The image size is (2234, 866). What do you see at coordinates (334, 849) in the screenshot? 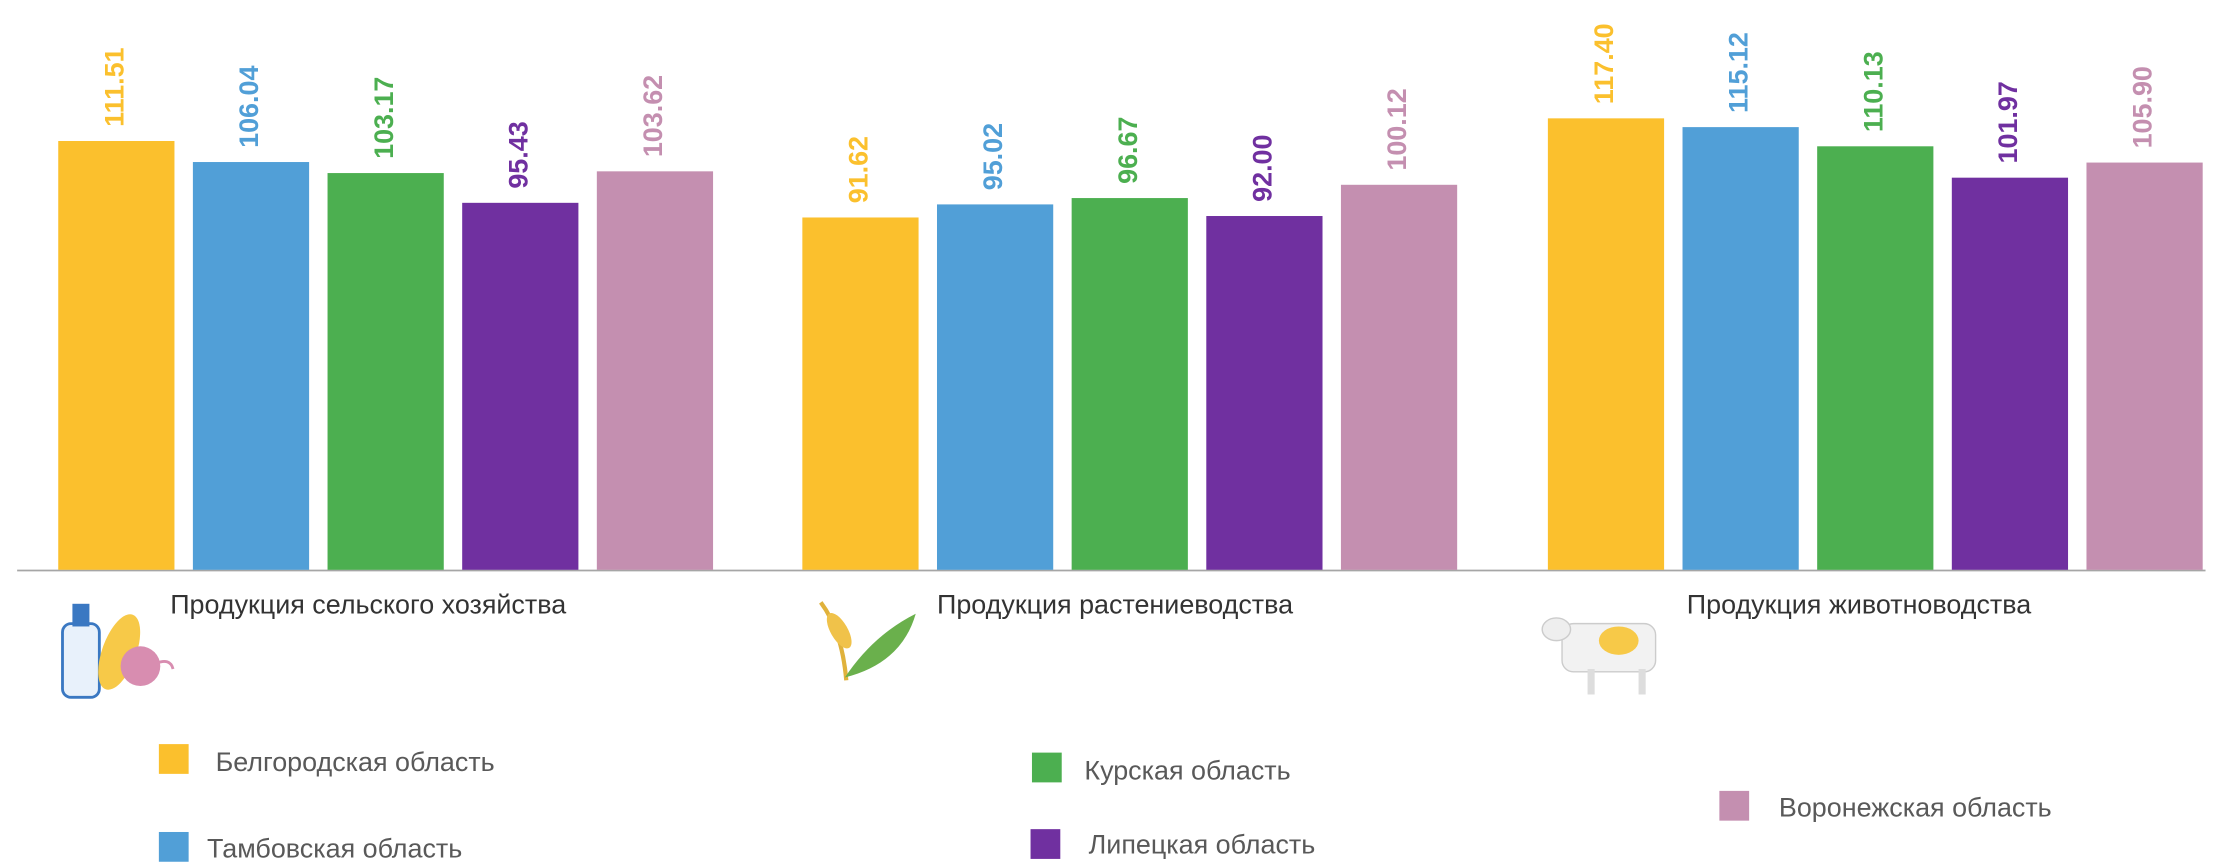
I see `legend-label: Тамбовская область` at bounding box center [334, 849].